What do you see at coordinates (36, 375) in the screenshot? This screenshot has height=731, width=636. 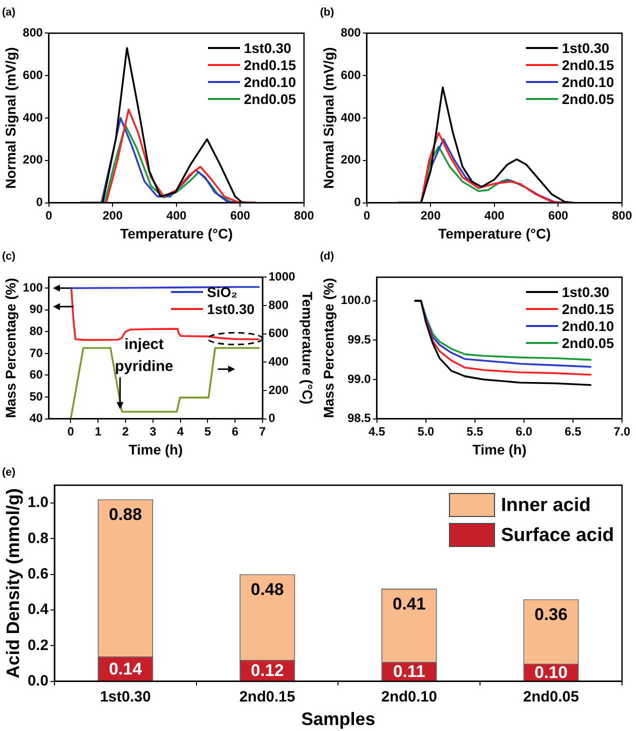 I see `y-tick-label: 60` at bounding box center [36, 375].